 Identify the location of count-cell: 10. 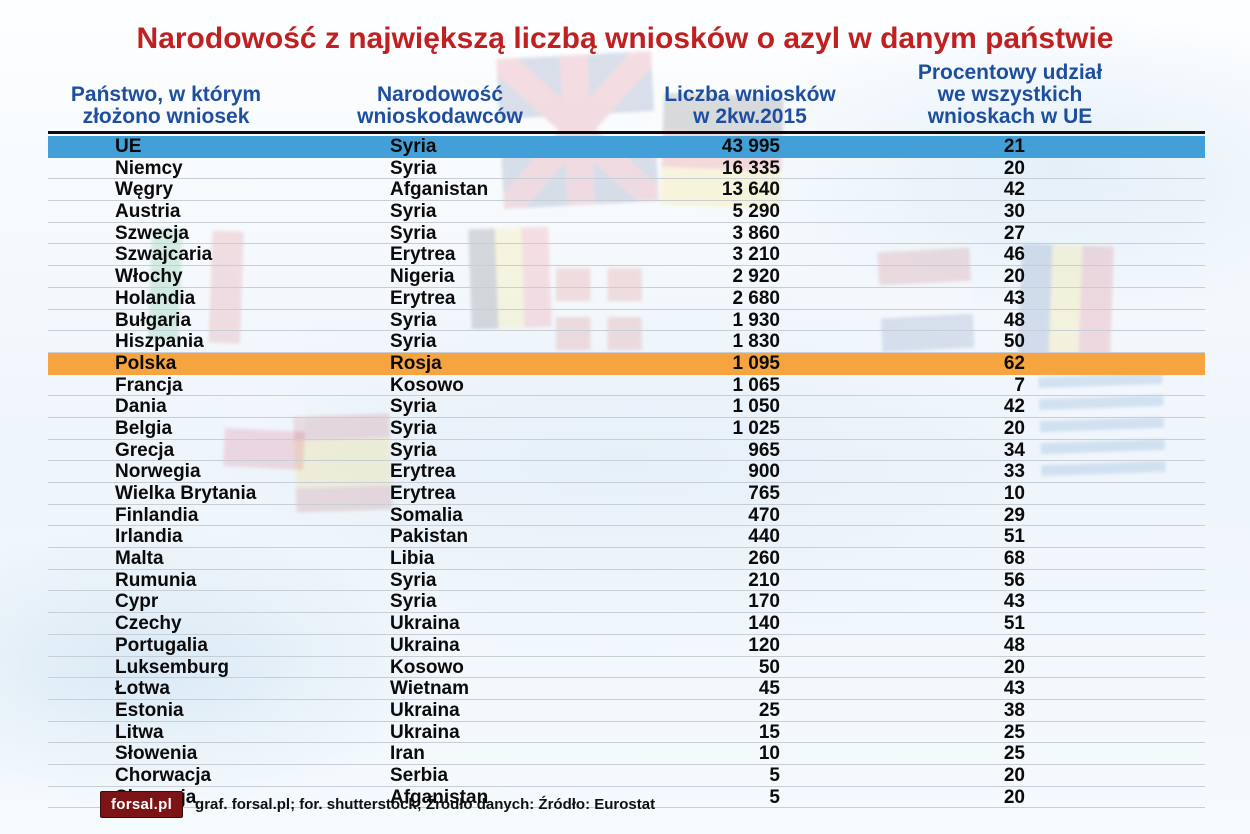
(769, 754).